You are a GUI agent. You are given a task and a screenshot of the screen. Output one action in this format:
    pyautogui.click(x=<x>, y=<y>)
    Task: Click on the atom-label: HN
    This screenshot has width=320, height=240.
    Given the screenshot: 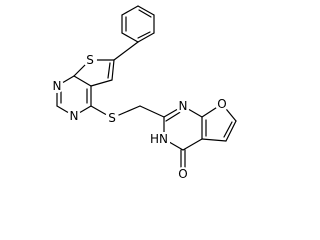 What is the action you would take?
    pyautogui.click(x=159, y=139)
    